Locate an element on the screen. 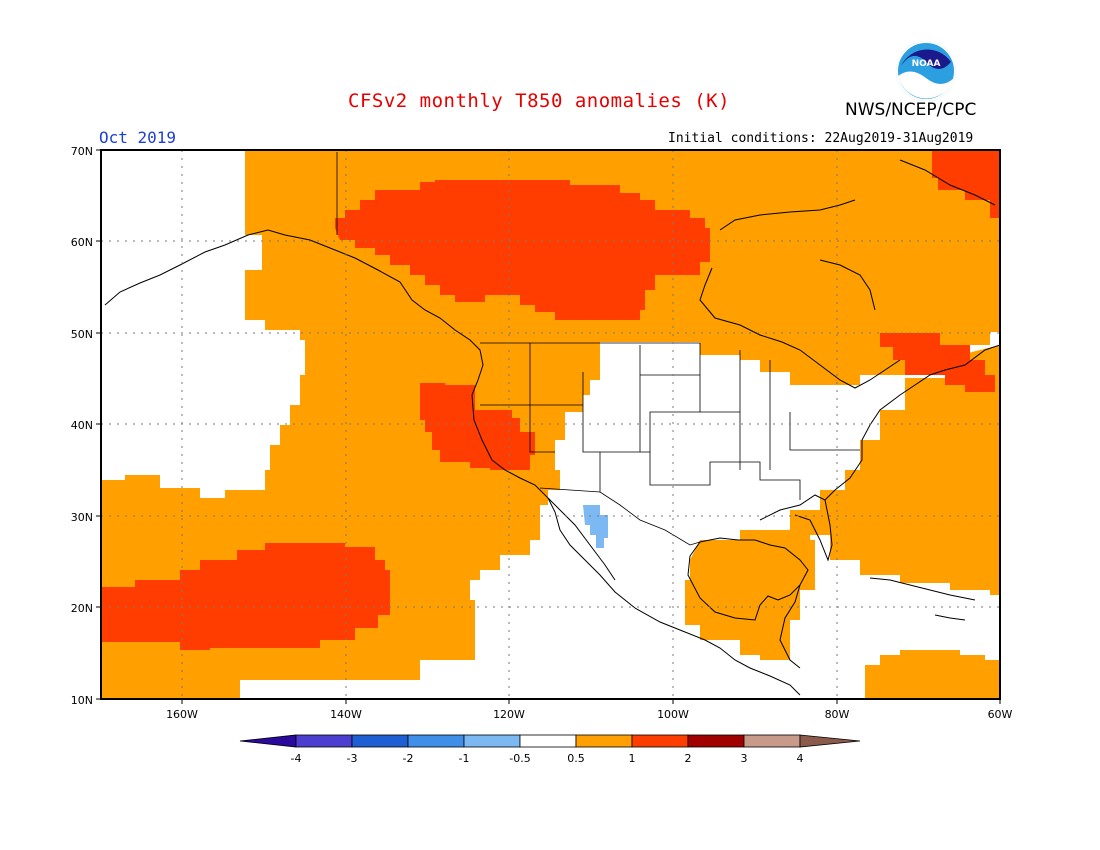 The width and height of the screenshot is (1100, 850). colorbar-label: 0.5 is located at coordinates (576, 758).